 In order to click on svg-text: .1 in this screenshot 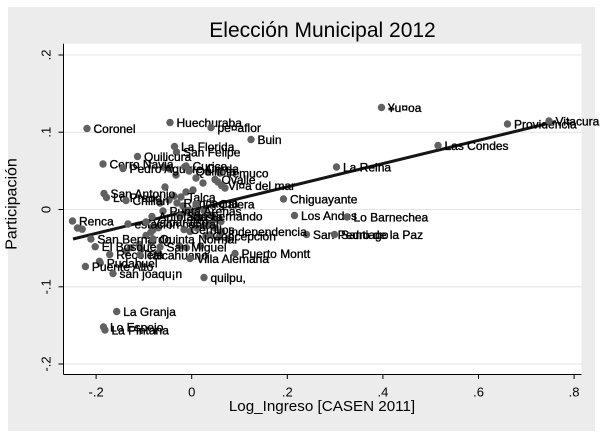, I will do `click(46, 132)`.